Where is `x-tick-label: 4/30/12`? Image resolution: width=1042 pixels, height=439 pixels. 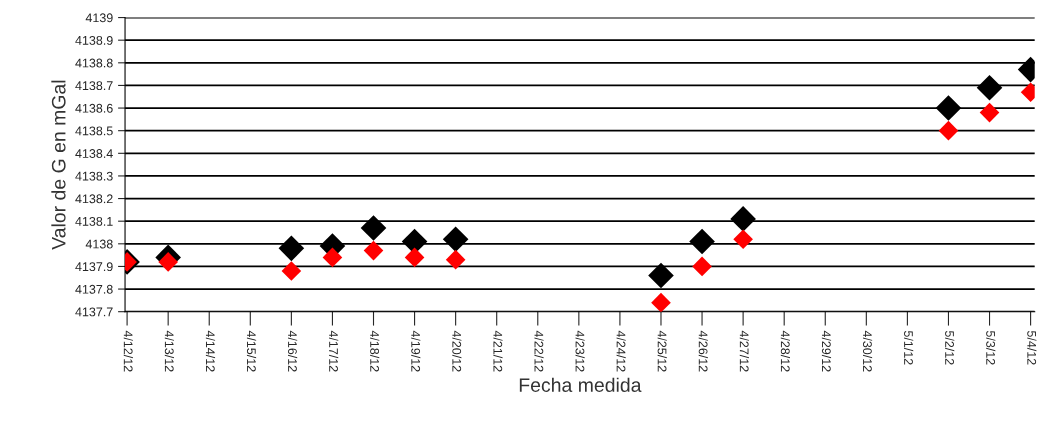
x-tick-label: 4/30/12 is located at coordinates (867, 351).